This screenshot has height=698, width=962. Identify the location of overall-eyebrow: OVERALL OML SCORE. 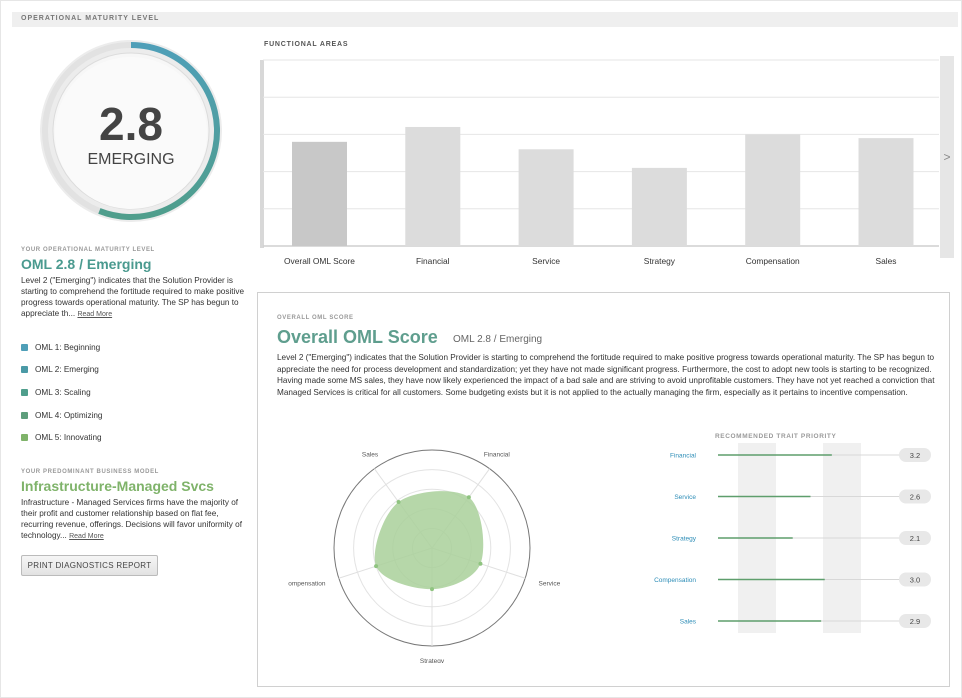
(315, 318).